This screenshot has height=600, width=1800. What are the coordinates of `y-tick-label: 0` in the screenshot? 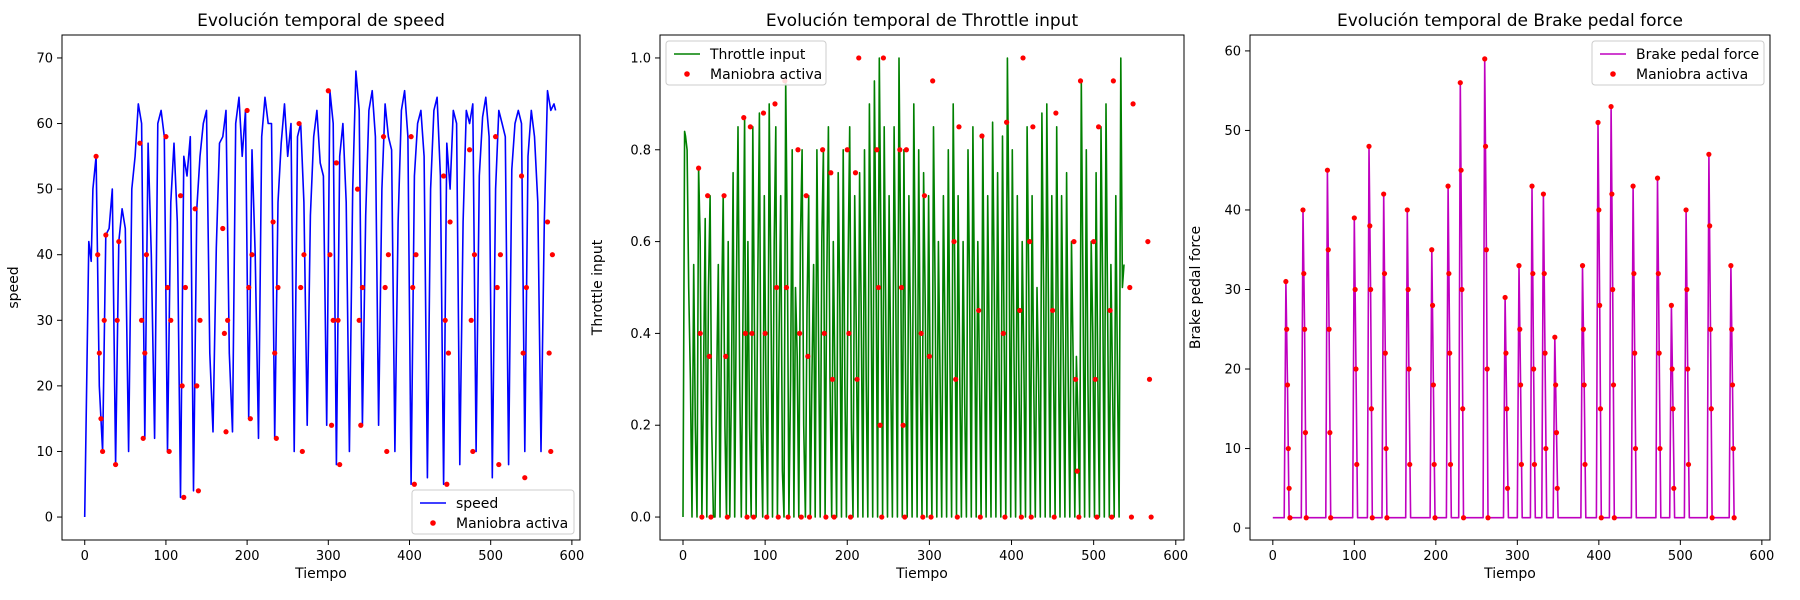 It's located at (49, 518).